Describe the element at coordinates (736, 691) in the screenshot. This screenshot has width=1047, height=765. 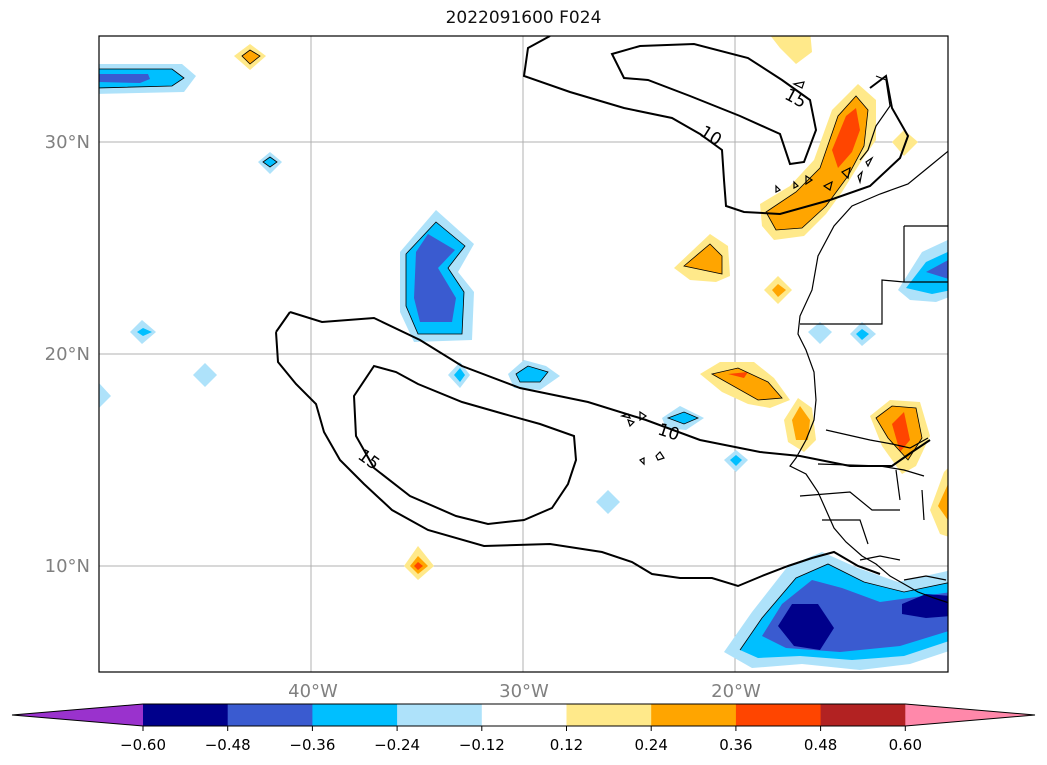
I see `lon-label-20w: 20°W` at that location.